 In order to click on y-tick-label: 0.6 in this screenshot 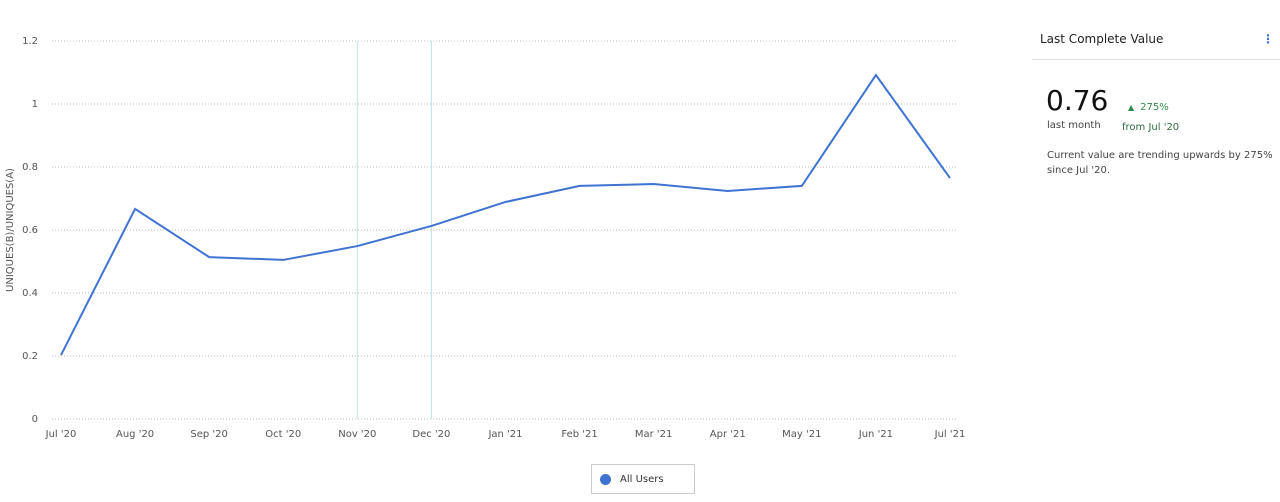, I will do `click(30, 230)`.